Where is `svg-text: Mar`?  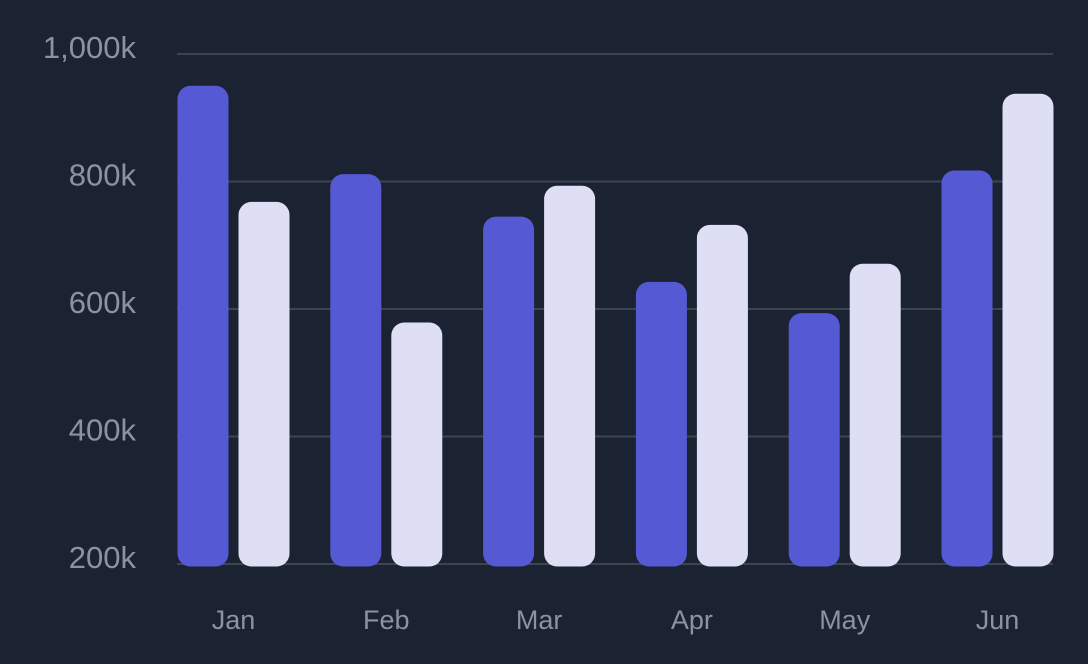
svg-text: Mar is located at coordinates (539, 620).